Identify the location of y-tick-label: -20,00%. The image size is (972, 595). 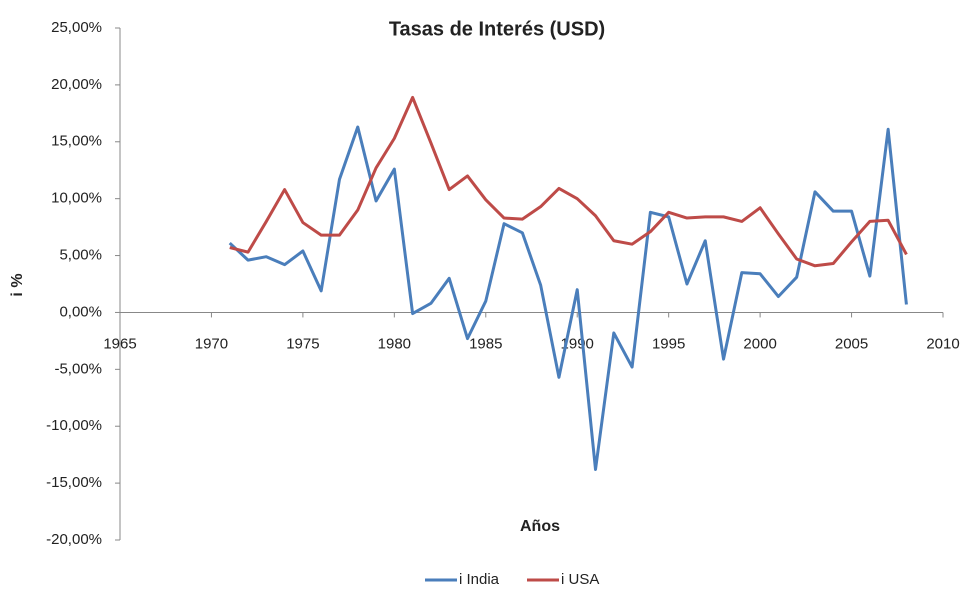
(74, 539).